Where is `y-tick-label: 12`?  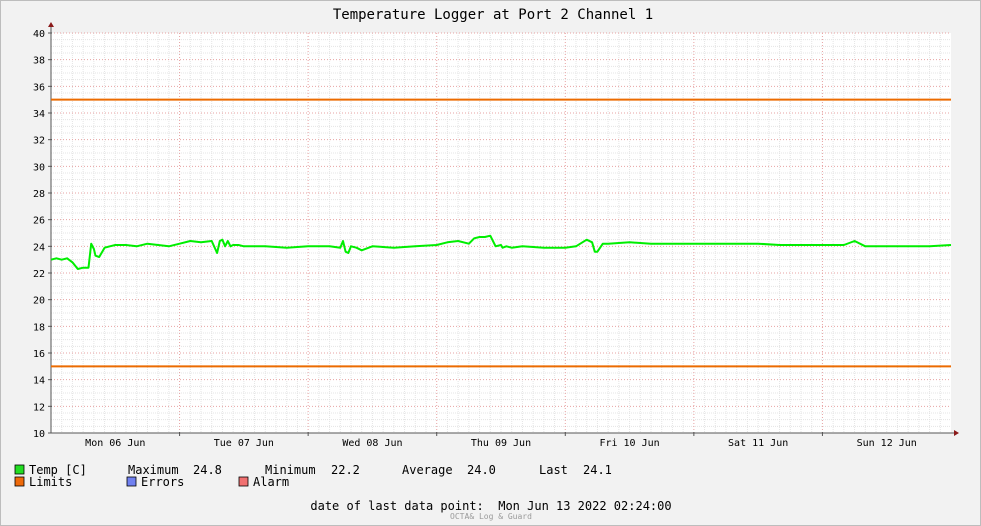 y-tick-label: 12 is located at coordinates (39, 407).